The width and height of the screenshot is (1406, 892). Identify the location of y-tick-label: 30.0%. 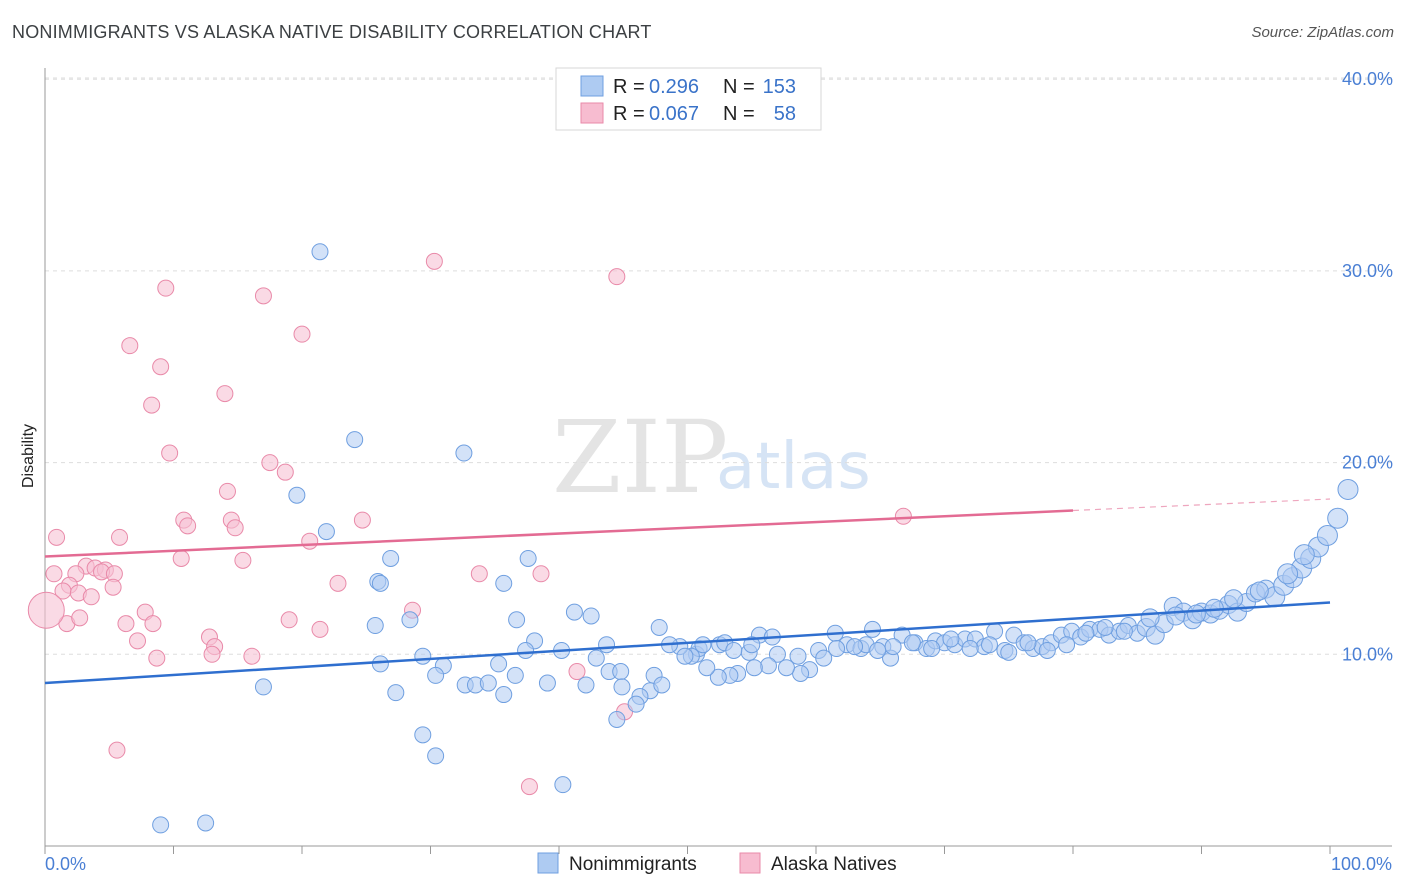
(1367, 271).